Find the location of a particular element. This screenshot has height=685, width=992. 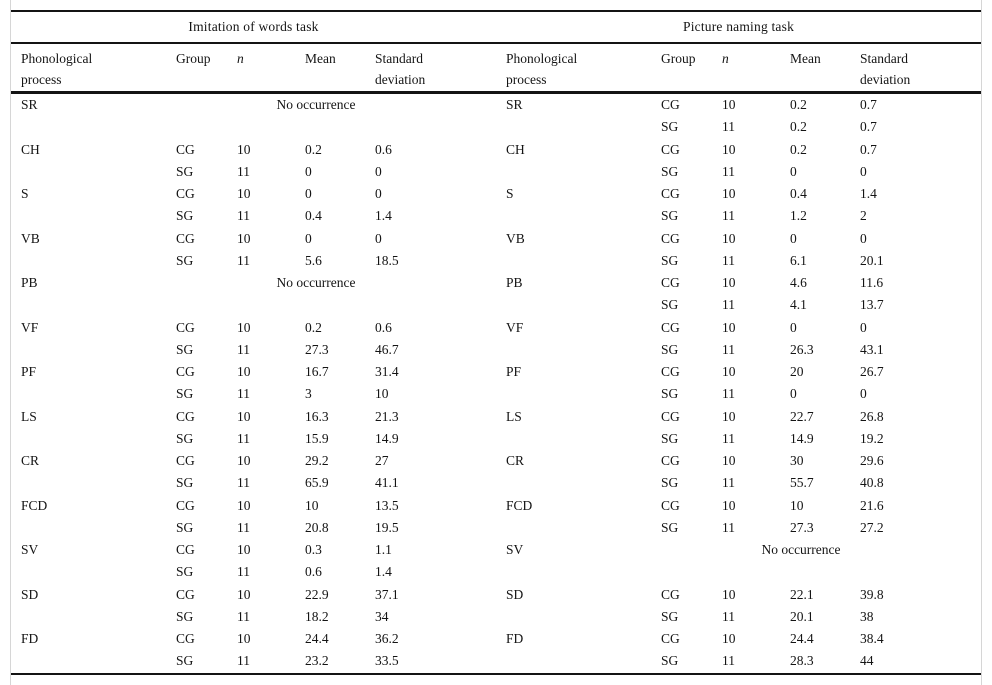

table-row: SG 11 14.9 19.2 is located at coordinates (738, 439).